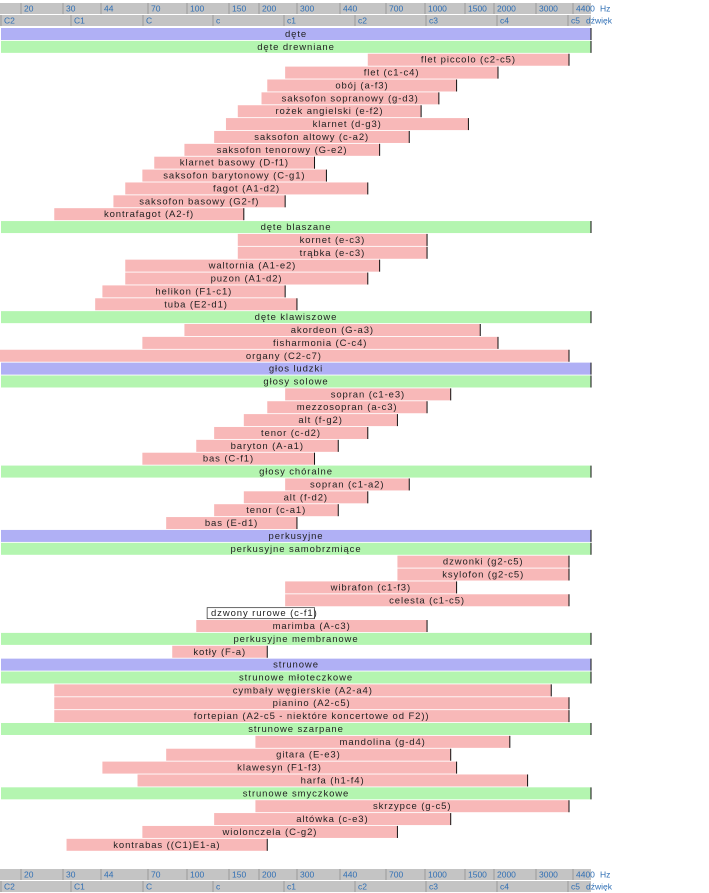  I want to click on instrument-label: helikon (F1-c1), so click(193, 291).